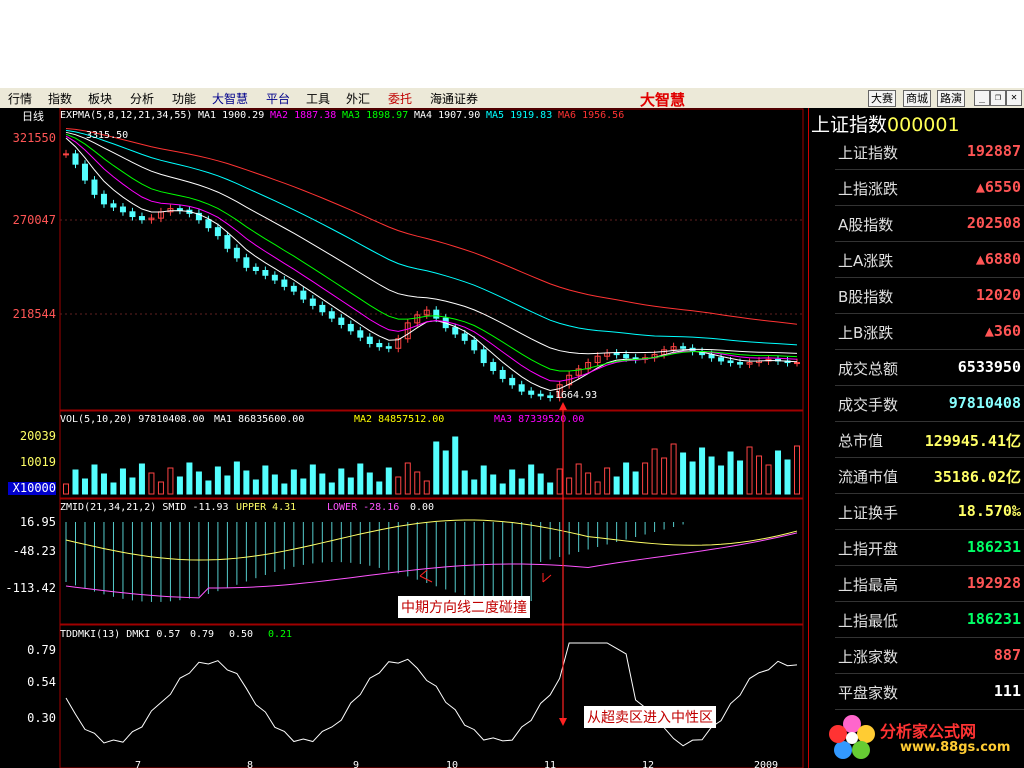  I want to click on quote-label: 上指最低, so click(868, 621).